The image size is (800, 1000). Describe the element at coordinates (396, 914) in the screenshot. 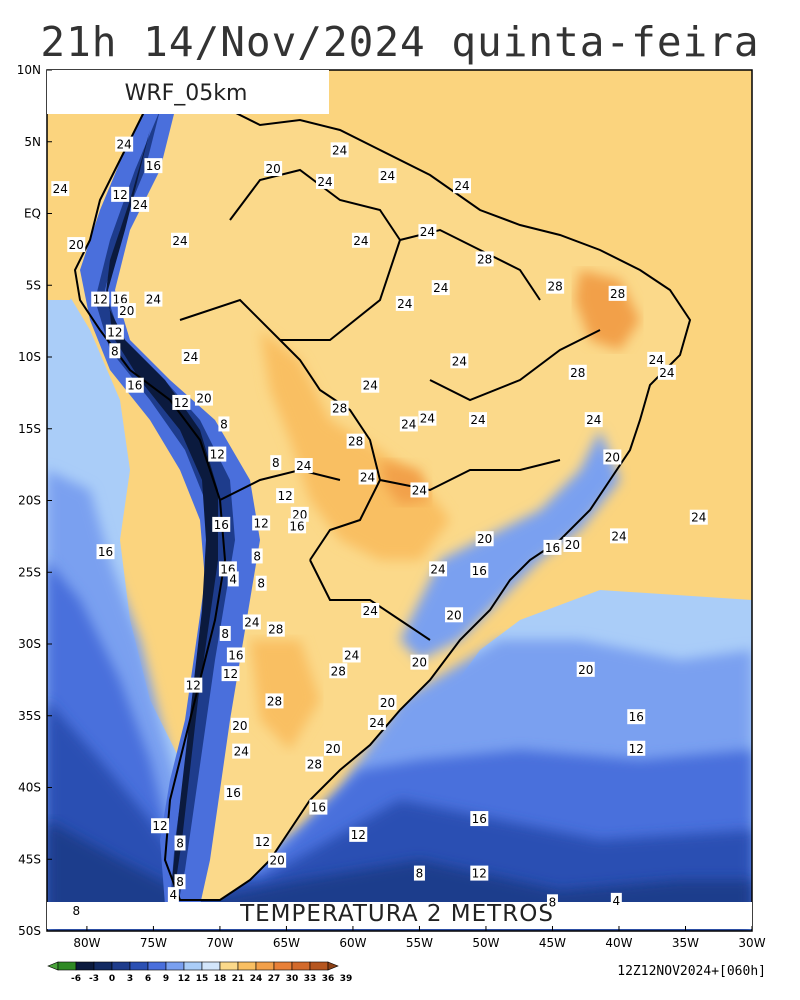

I see `field-label: TEMPERATURA 2 METROS` at that location.